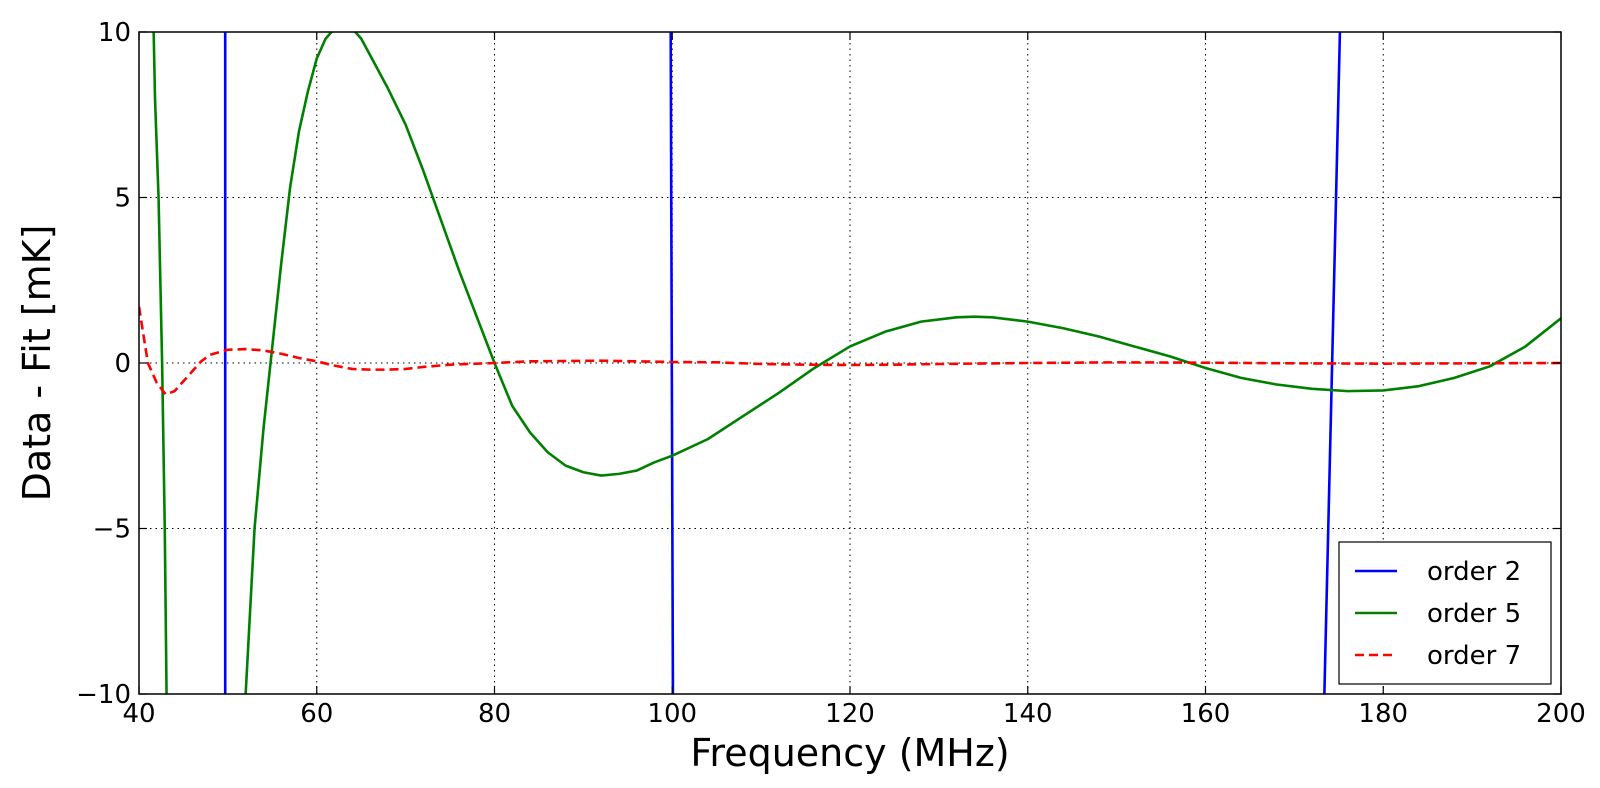 This screenshot has width=1600, height=788. What do you see at coordinates (494, 714) in the screenshot?
I see `x-tick-label: 80` at bounding box center [494, 714].